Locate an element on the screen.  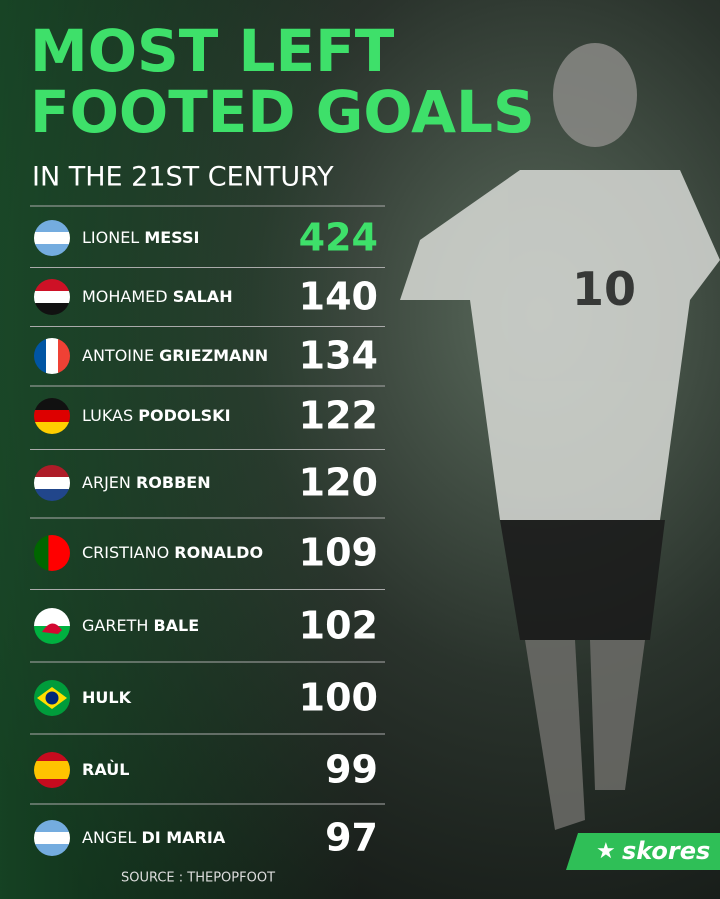
last-name: SALAH is located at coordinates (203, 296).